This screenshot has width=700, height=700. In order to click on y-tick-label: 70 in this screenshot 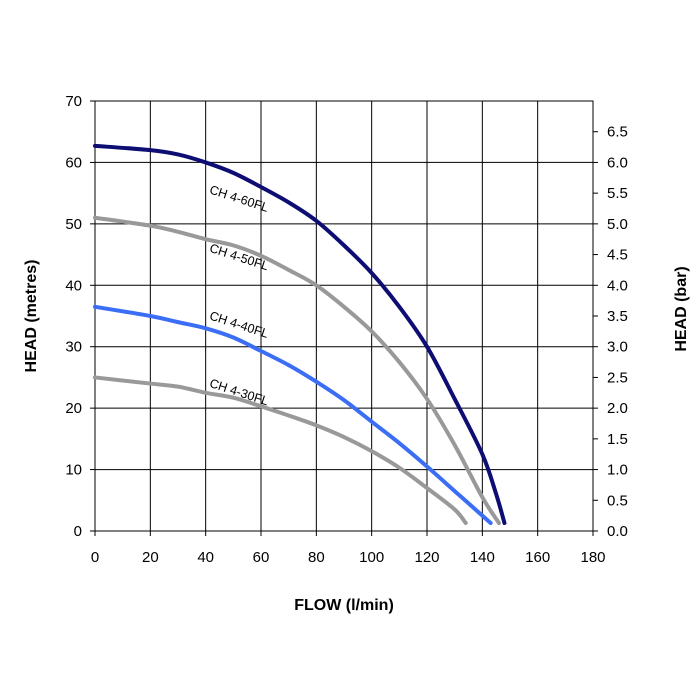, I will do `click(73, 101)`.